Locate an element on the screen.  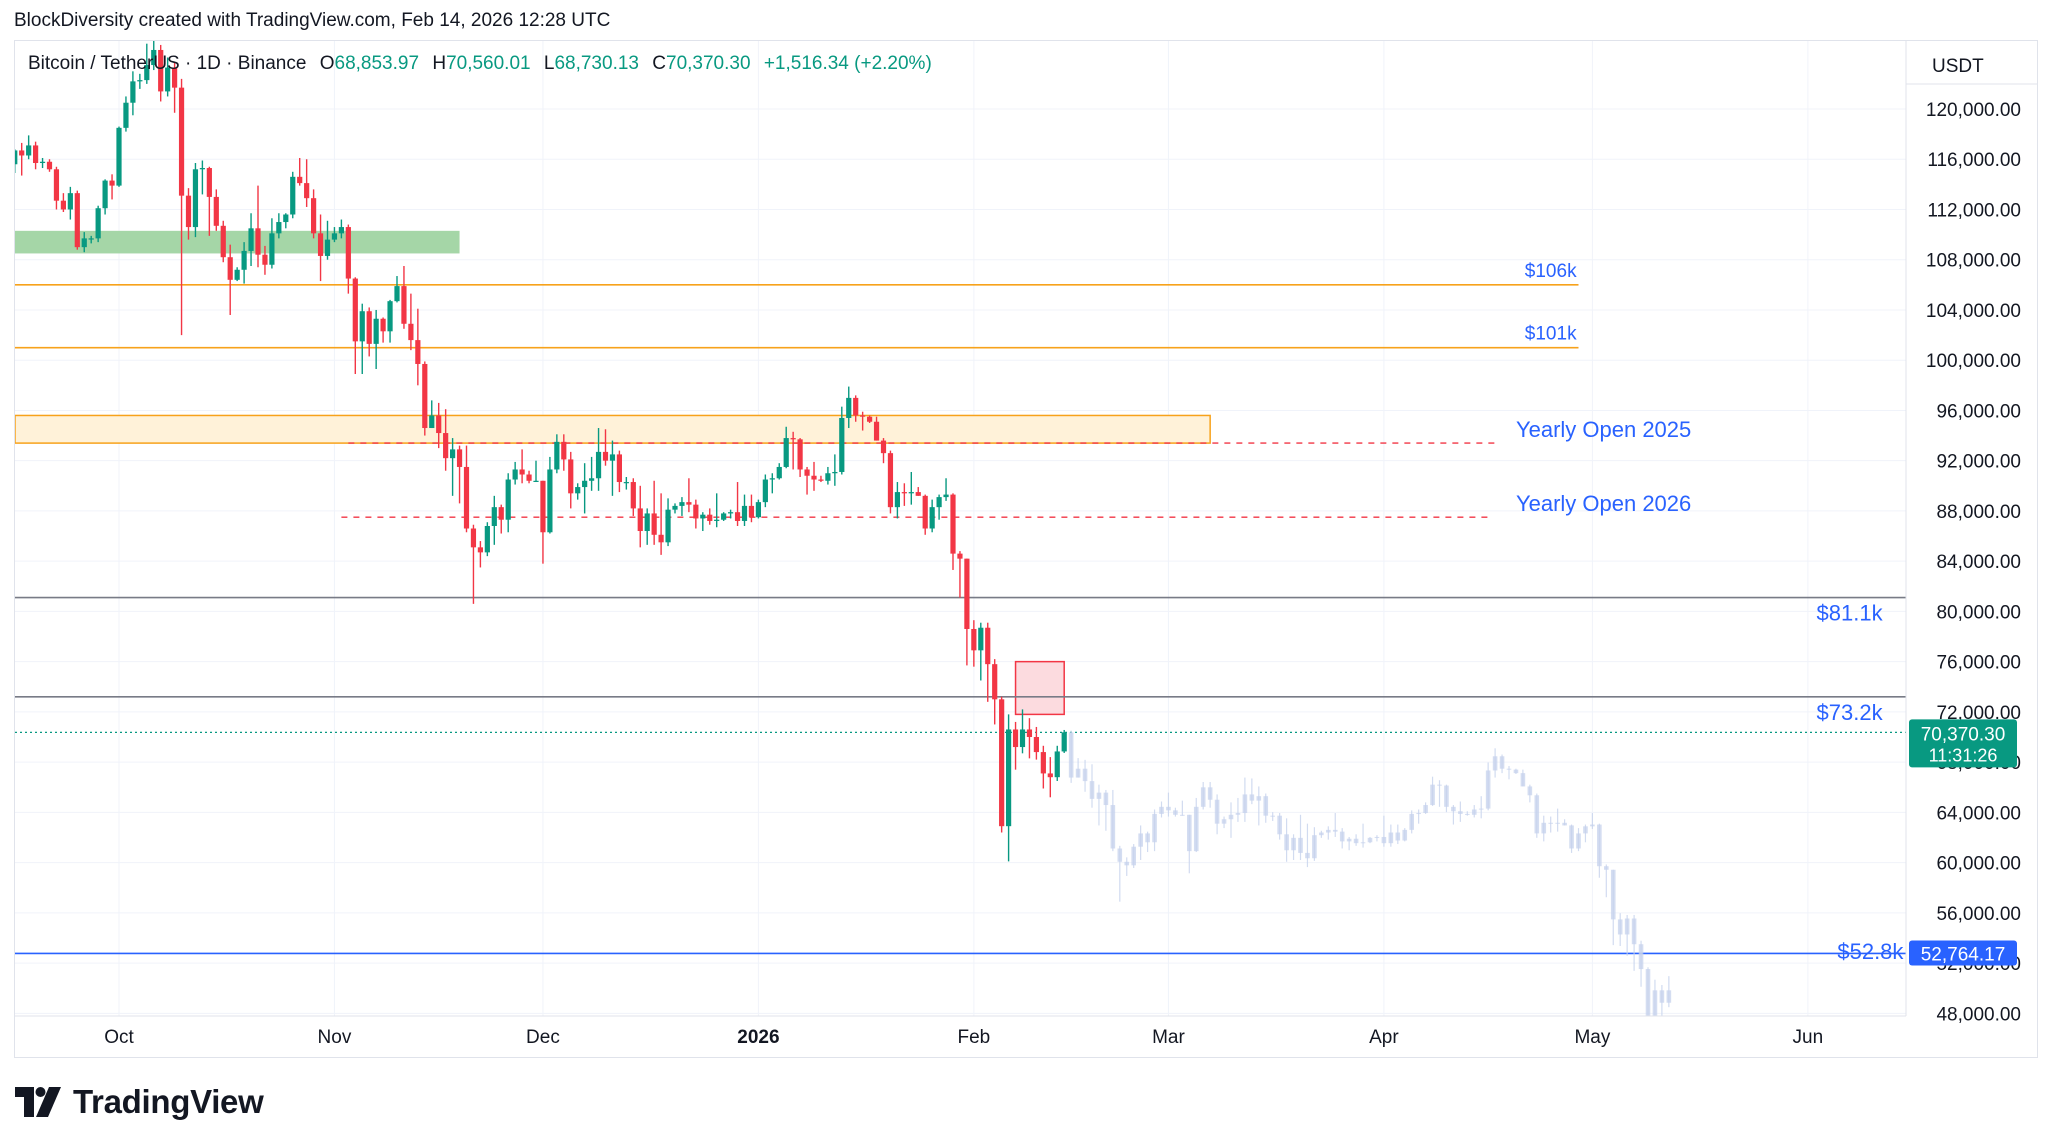
level-label: $81.1k is located at coordinates (1850, 613).